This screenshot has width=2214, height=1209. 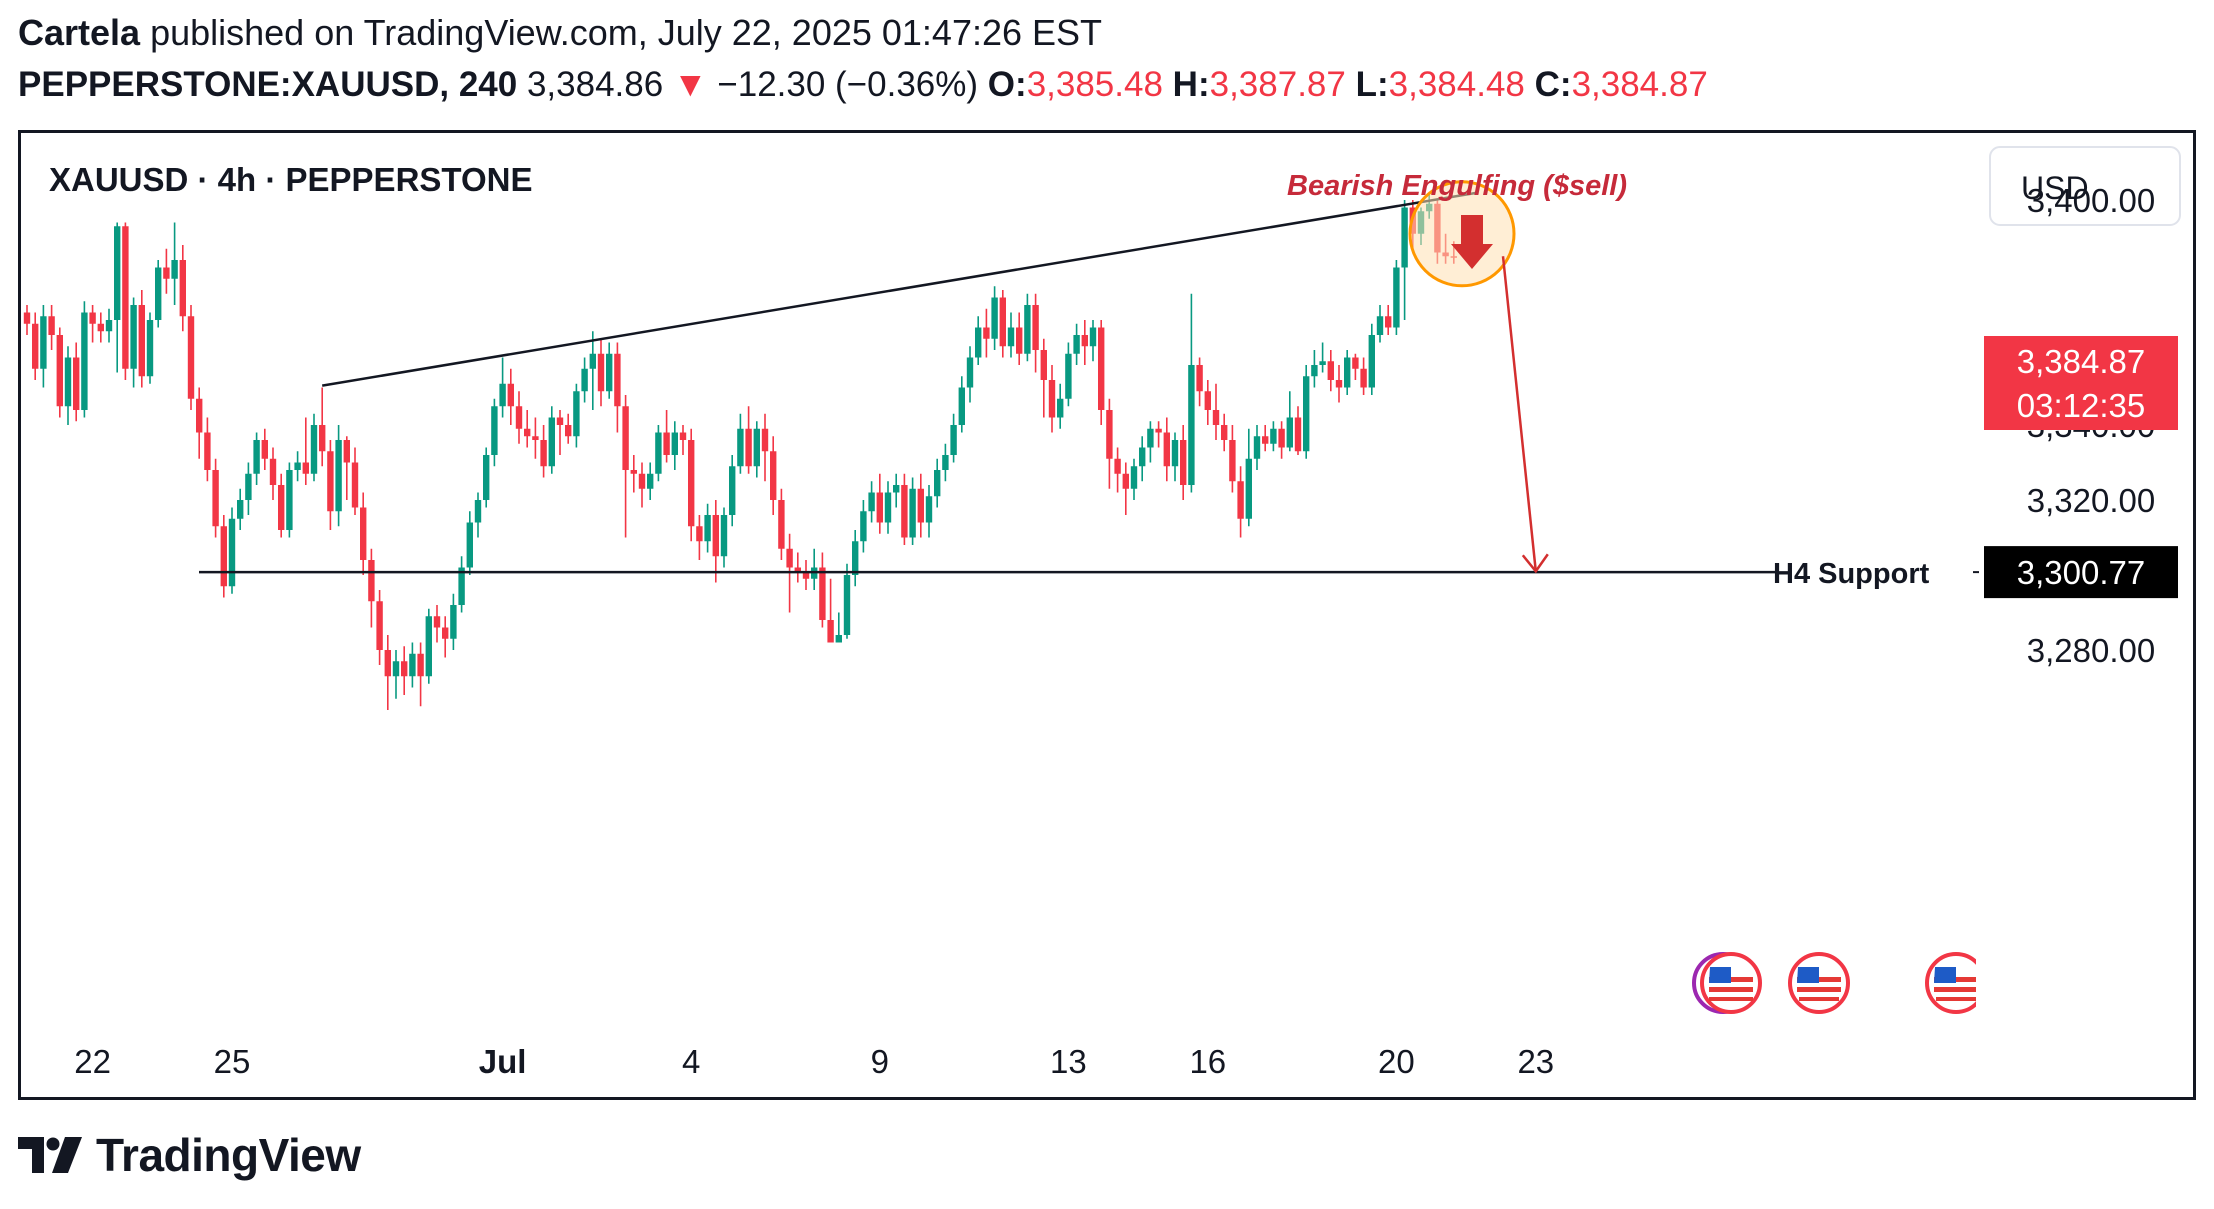 What do you see at coordinates (2085, 186) in the screenshot?
I see `currency-button` at bounding box center [2085, 186].